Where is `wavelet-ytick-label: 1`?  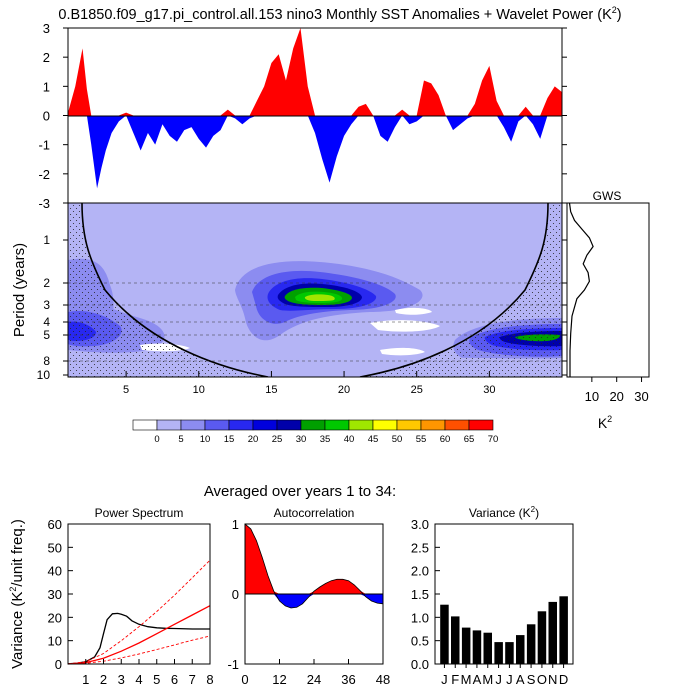 wavelet-ytick-label: 1 is located at coordinates (46, 240).